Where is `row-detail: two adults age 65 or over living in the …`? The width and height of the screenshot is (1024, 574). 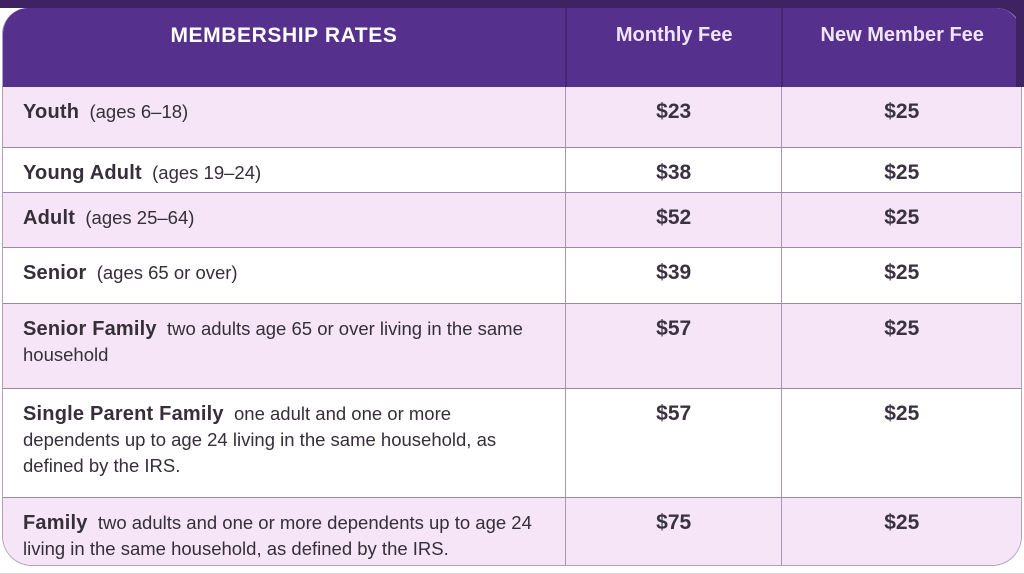 row-detail: two adults age 65 or over living in the … is located at coordinates (273, 341).